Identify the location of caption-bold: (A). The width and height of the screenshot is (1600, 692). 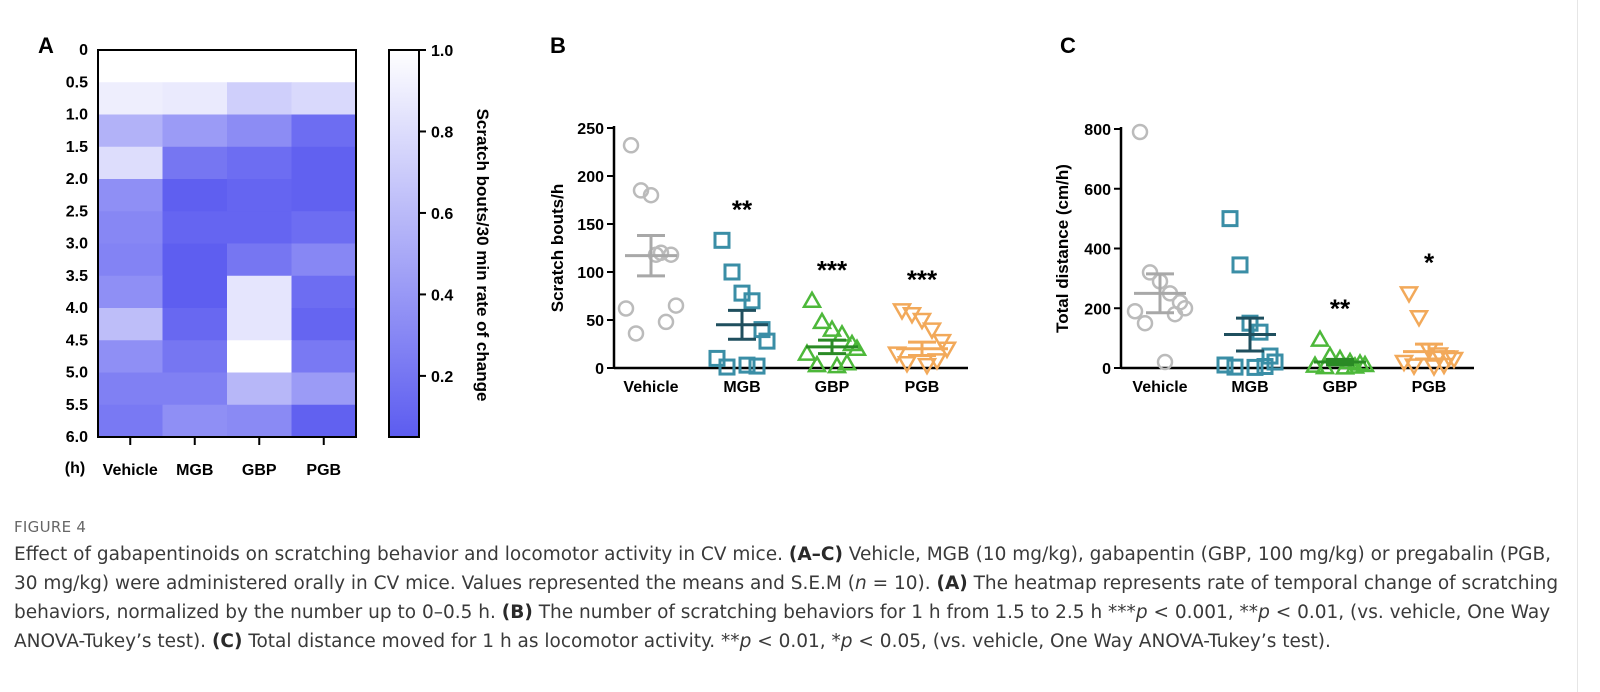
(952, 583).